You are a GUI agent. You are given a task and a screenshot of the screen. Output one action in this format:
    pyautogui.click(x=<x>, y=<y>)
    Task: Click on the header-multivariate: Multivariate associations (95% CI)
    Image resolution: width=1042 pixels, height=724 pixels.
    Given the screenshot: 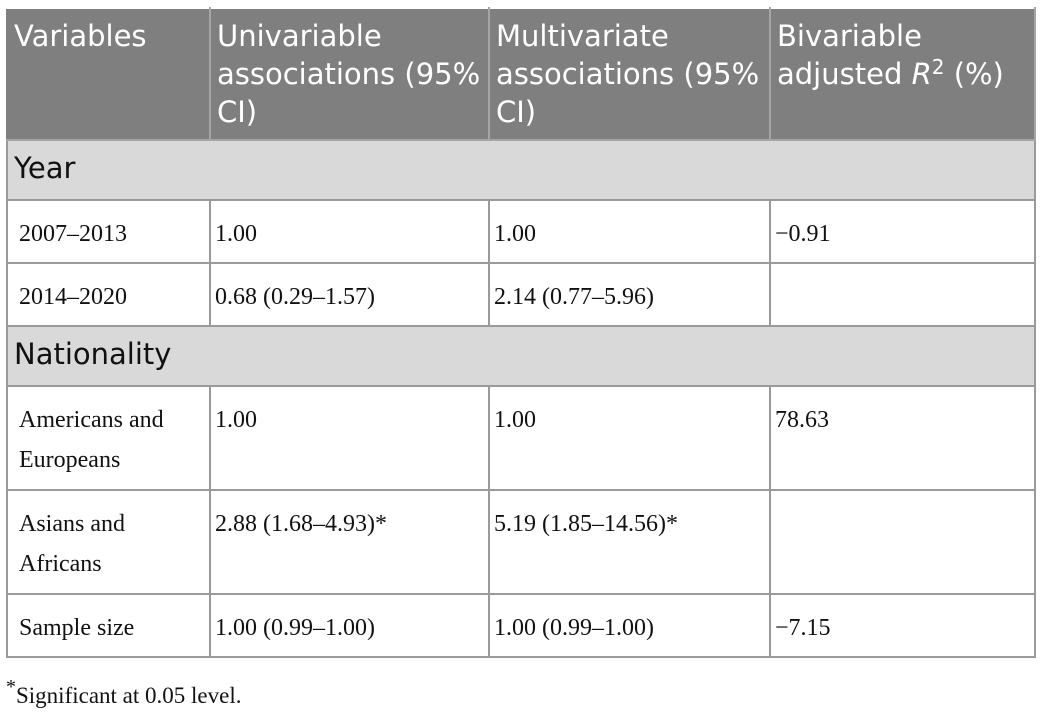 What is the action you would take?
    pyautogui.click(x=629, y=74)
    